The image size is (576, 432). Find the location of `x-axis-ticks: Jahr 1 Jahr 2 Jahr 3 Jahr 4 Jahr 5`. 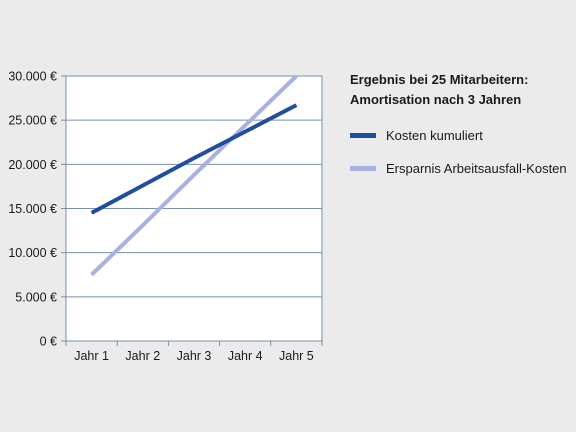

x-axis-ticks: Jahr 1 Jahr 2 Jahr 3 Jahr 4 Jahr 5 is located at coordinates (194, 352).